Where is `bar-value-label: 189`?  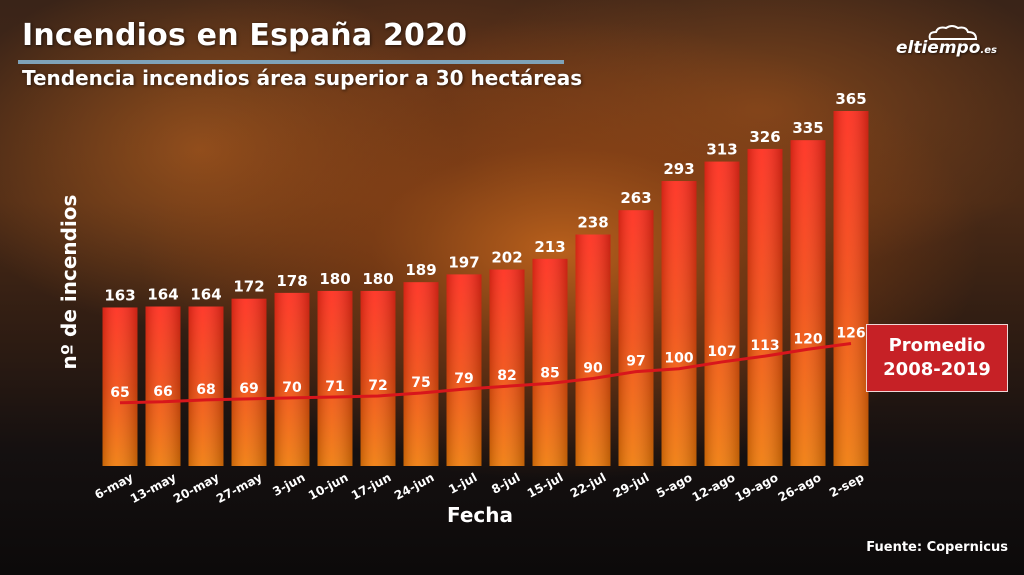
bar-value-label: 189 is located at coordinates (420, 270).